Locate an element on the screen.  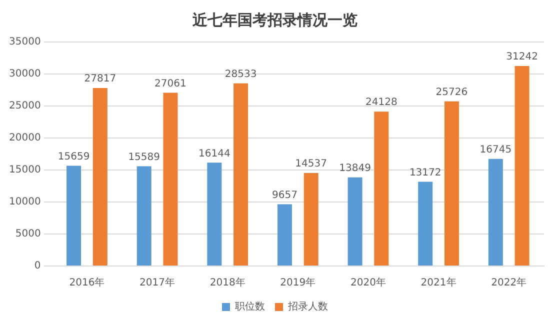
x-tick-label: 2021年 is located at coordinates (438, 282).